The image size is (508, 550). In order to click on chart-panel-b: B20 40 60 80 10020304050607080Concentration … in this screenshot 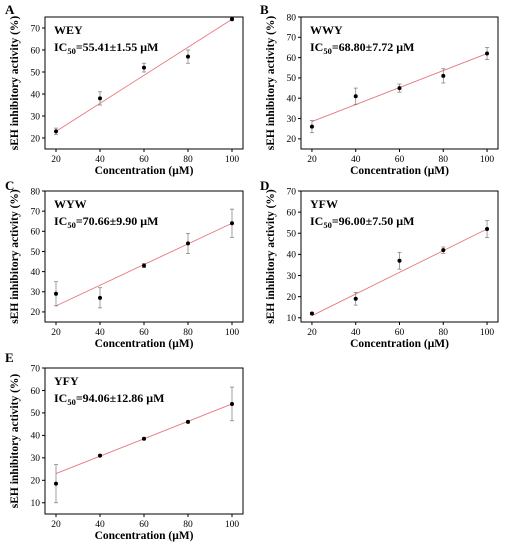, I will do `click(379, 89)`.